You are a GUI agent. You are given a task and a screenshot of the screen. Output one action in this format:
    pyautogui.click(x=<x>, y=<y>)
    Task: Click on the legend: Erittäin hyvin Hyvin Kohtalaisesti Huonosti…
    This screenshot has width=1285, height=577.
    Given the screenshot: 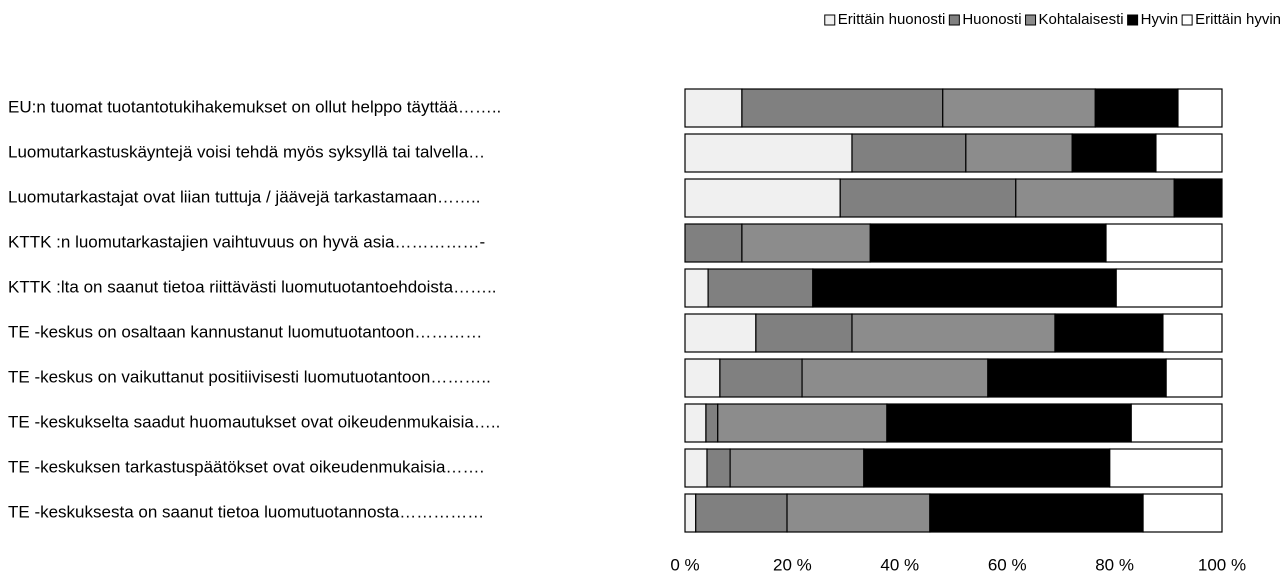 What is the action you would take?
    pyautogui.click(x=1052, y=19)
    